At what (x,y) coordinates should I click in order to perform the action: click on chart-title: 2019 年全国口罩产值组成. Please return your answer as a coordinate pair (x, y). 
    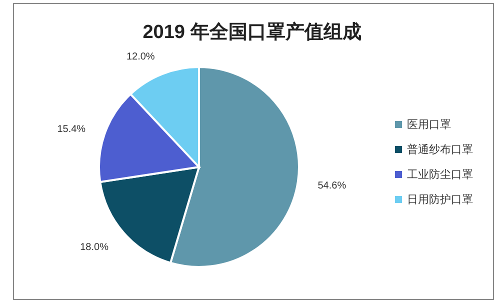
    Looking at the image, I should click on (252, 32).